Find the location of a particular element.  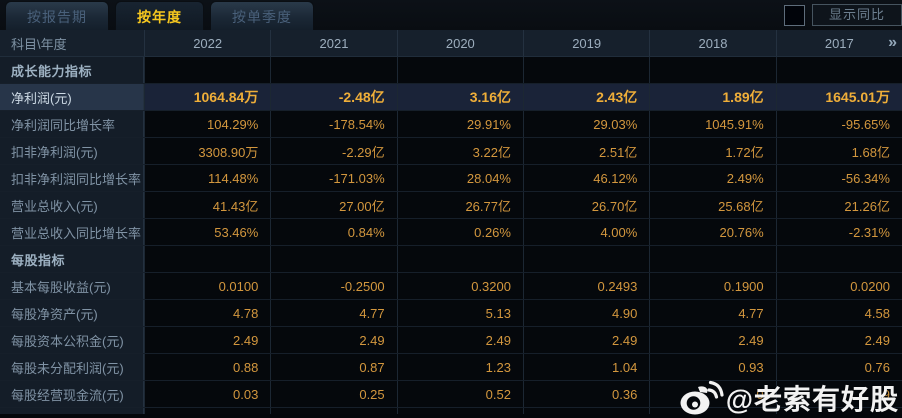

cell-value: 0.1900 is located at coordinates (712, 286).